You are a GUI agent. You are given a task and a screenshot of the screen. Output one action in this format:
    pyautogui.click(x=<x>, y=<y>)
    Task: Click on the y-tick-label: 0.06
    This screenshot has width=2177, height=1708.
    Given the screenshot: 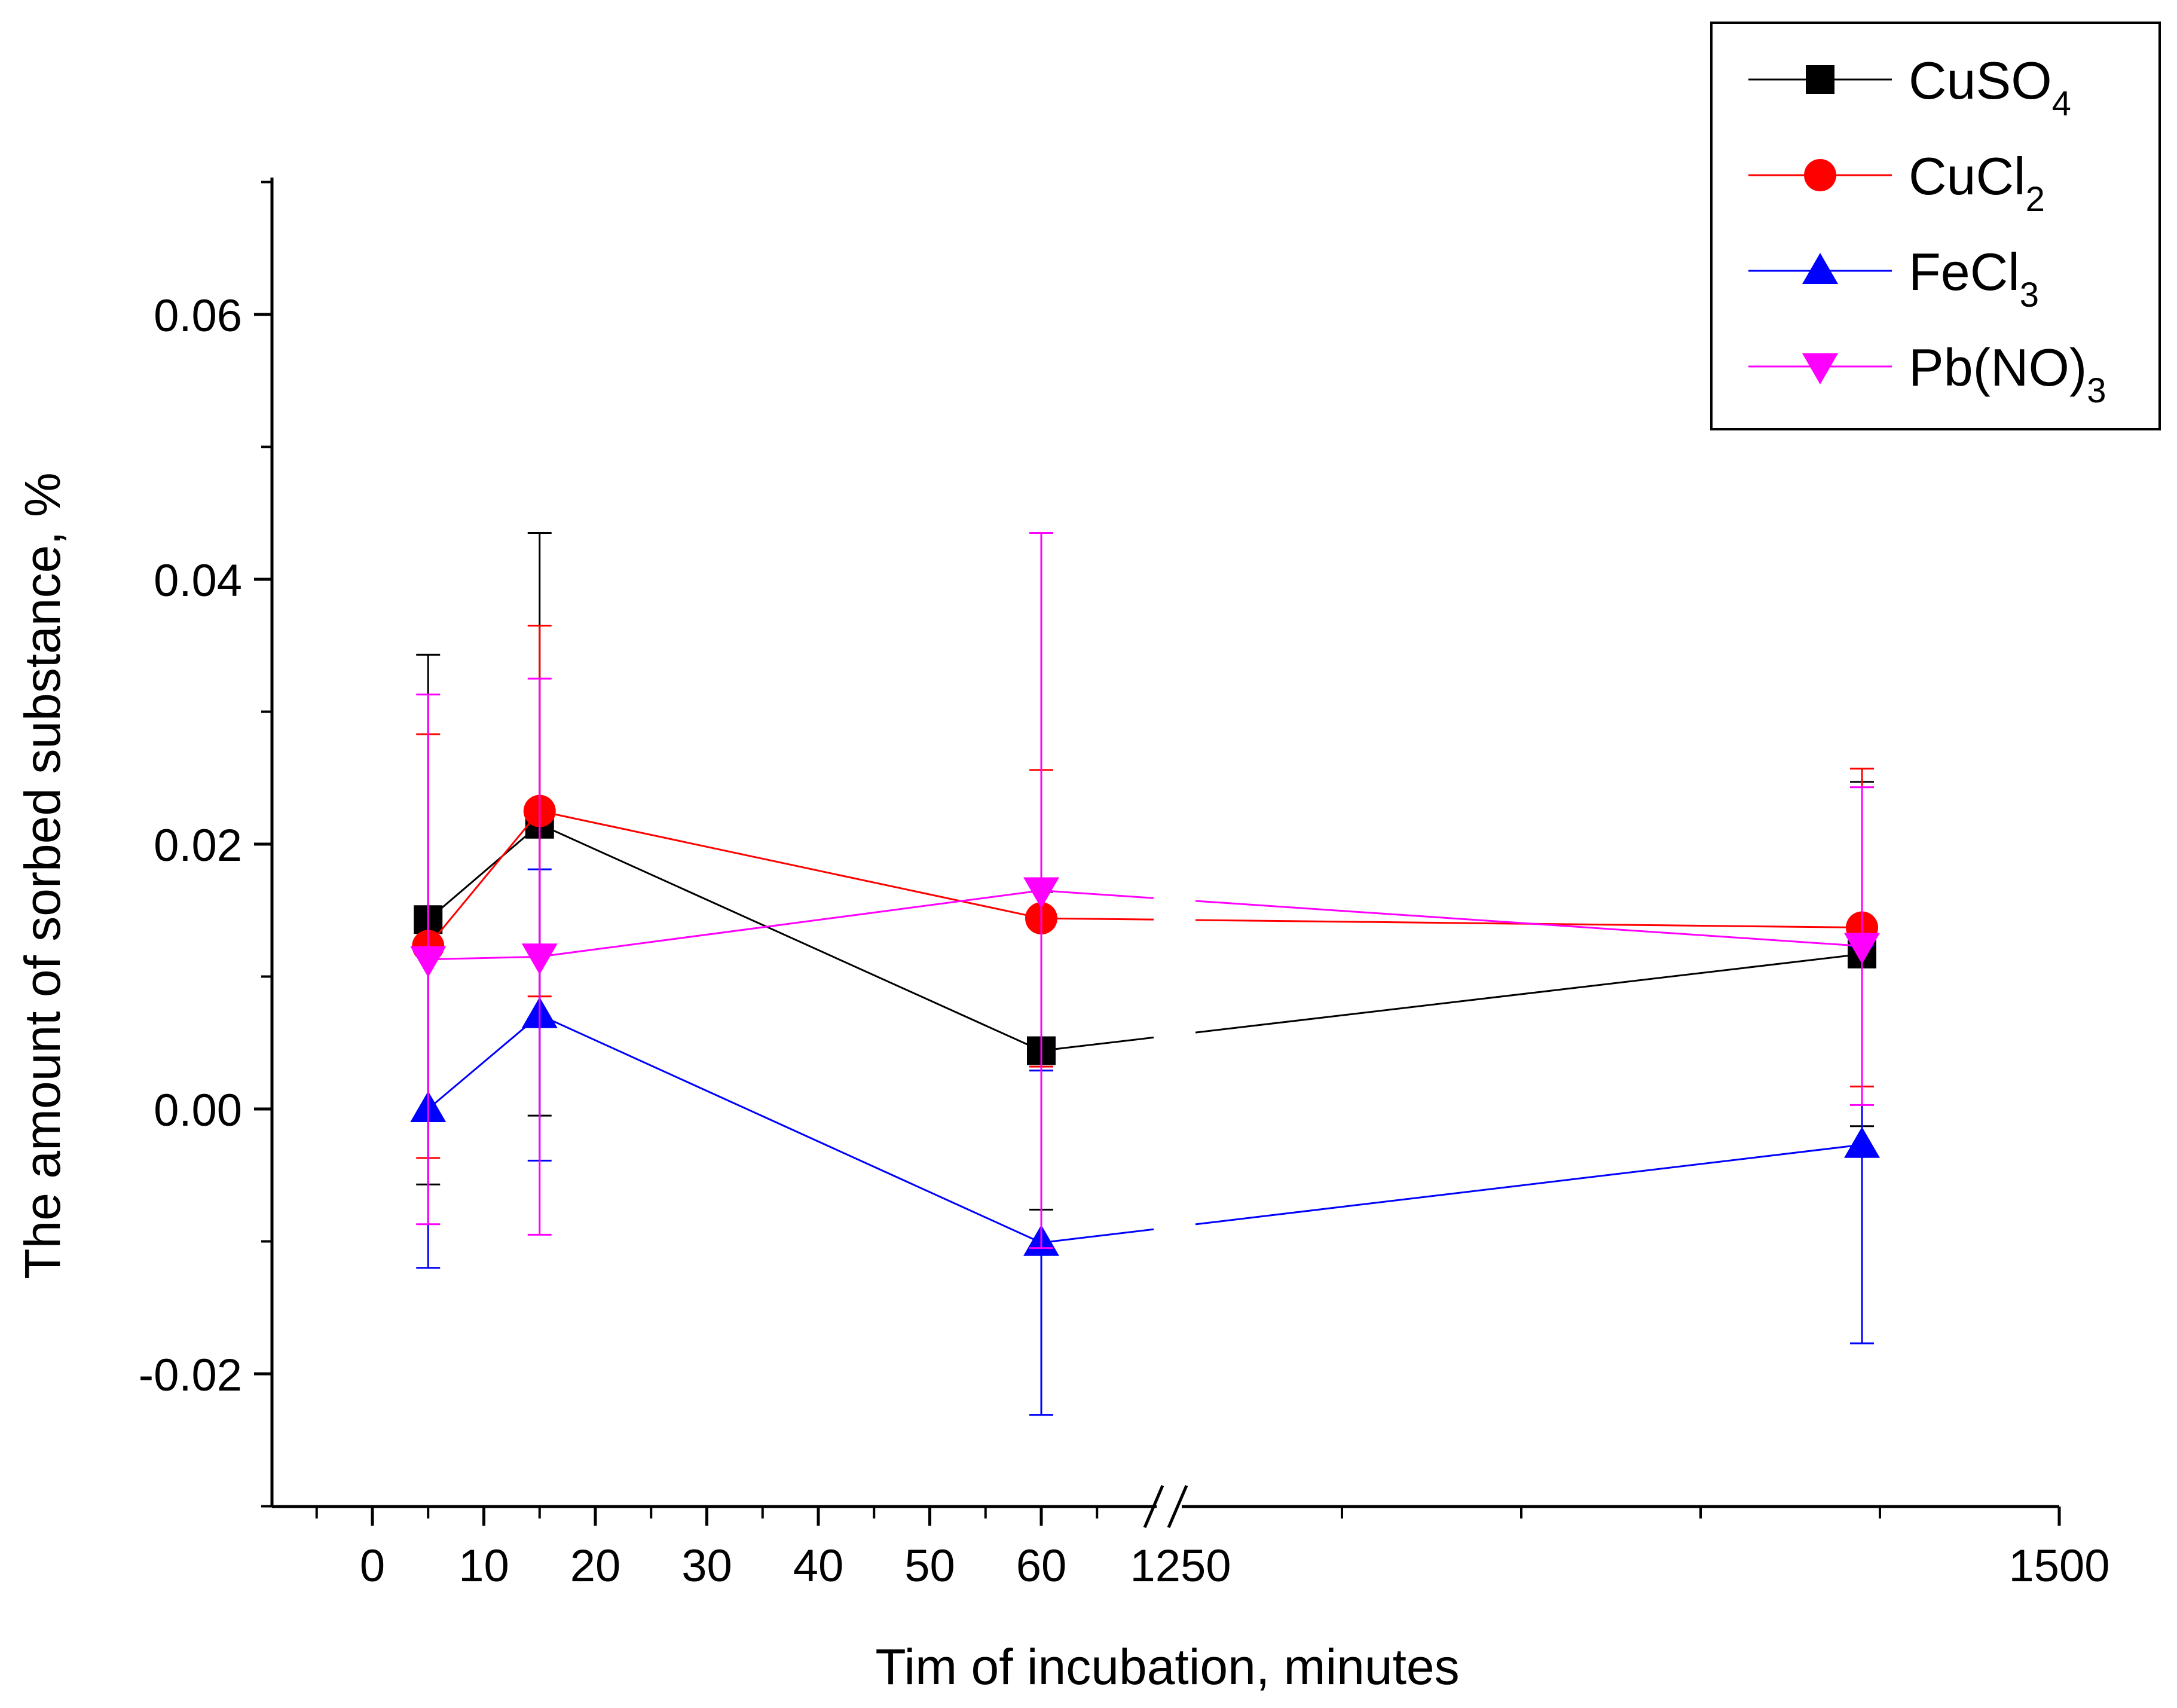 What is the action you would take?
    pyautogui.click(x=198, y=316)
    